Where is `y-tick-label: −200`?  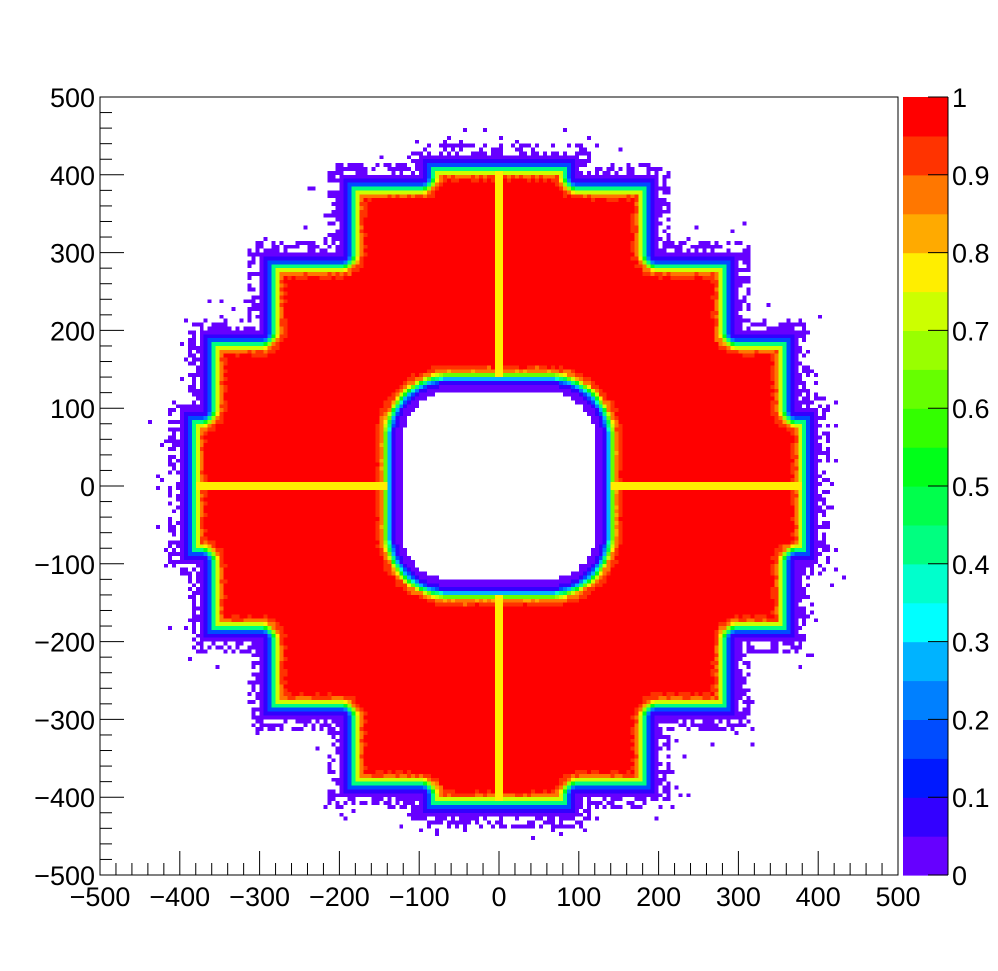
y-tick-label: −200 is located at coordinates (64, 643).